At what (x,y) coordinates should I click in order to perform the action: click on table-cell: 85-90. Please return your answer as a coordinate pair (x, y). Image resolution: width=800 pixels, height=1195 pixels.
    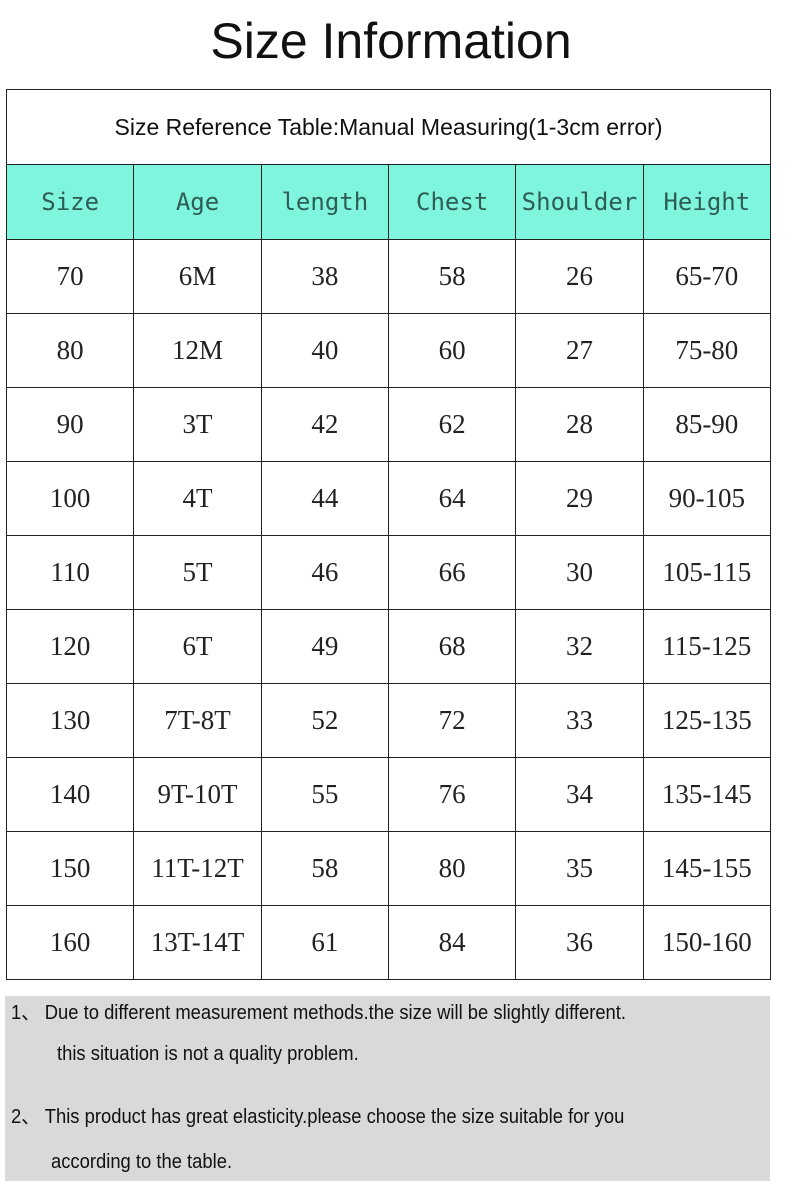
    Looking at the image, I should click on (707, 424).